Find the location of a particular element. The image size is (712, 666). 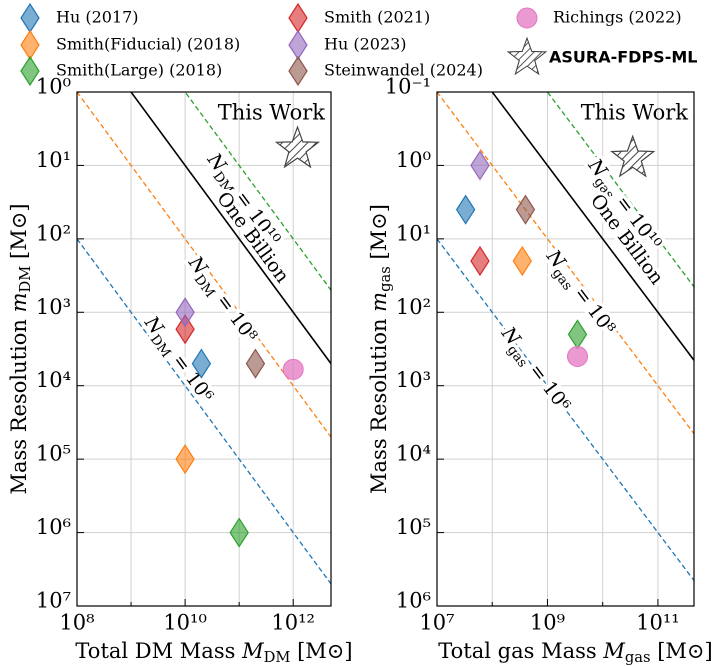

line-label: NDM = 10⁸ is located at coordinates (221, 300).